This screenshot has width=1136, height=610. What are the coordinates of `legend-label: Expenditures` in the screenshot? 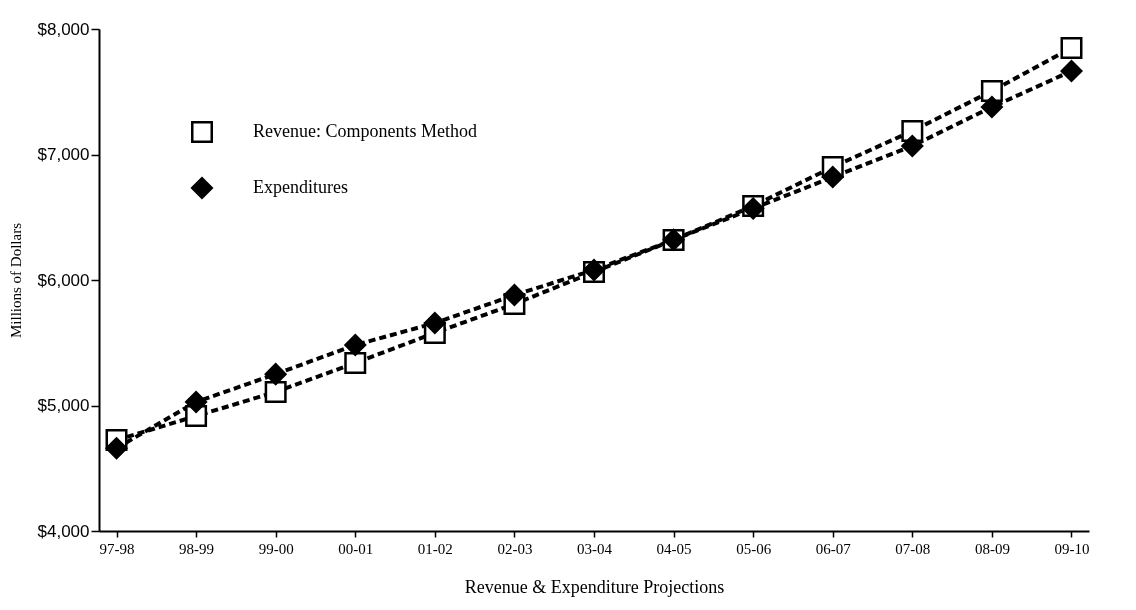 It's located at (300, 187).